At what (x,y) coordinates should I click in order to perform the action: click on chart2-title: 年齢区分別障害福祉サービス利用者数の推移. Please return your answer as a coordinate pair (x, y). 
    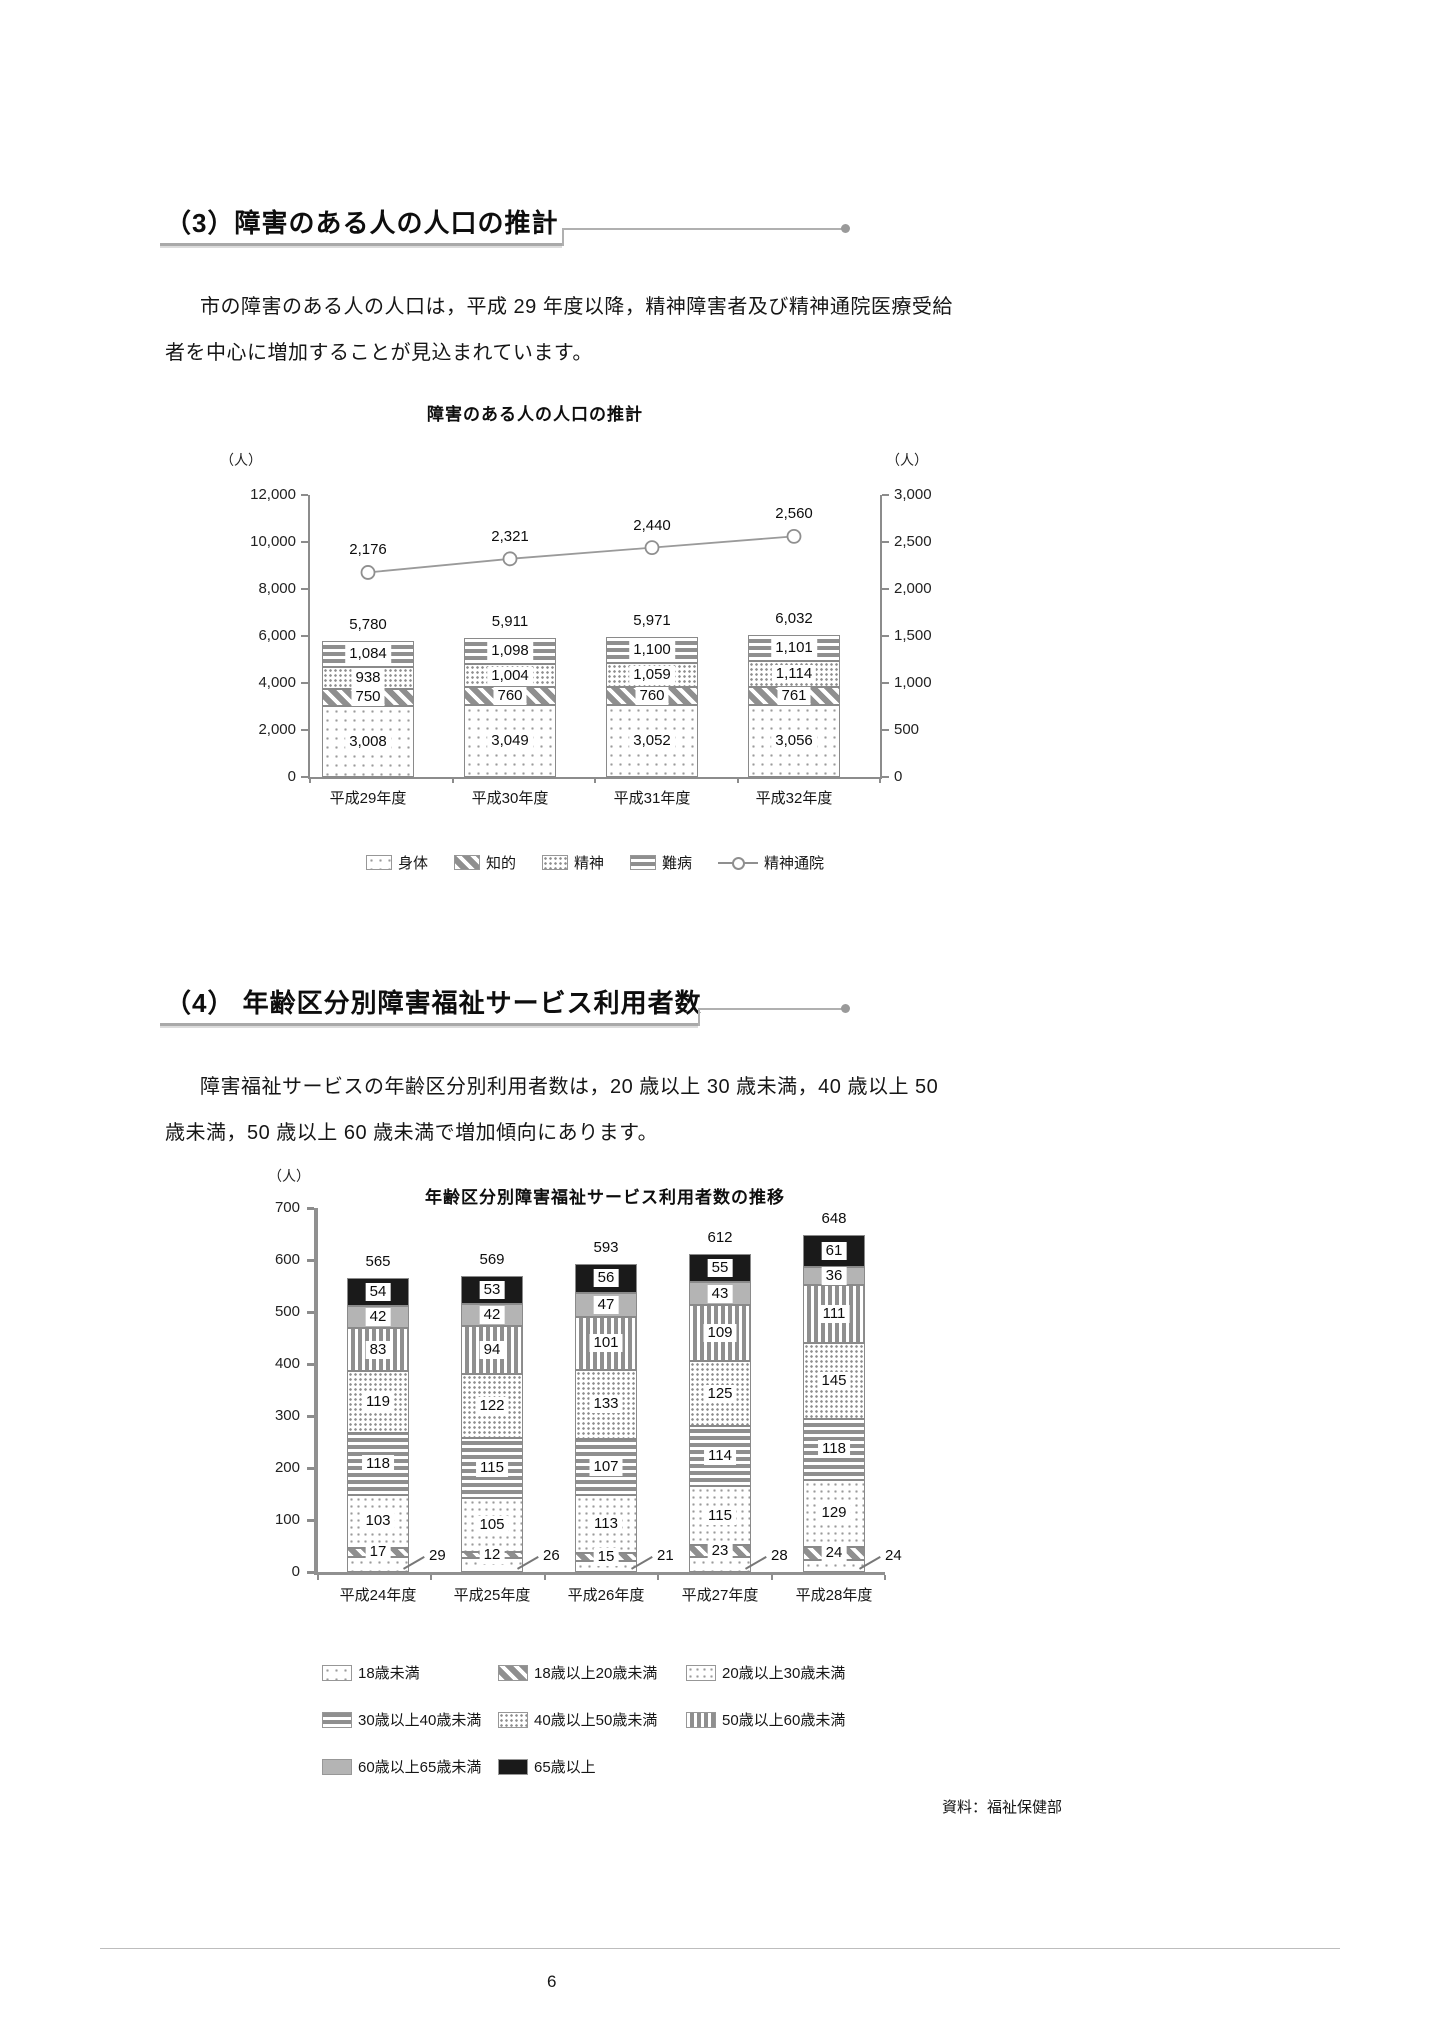
    Looking at the image, I should click on (605, 1197).